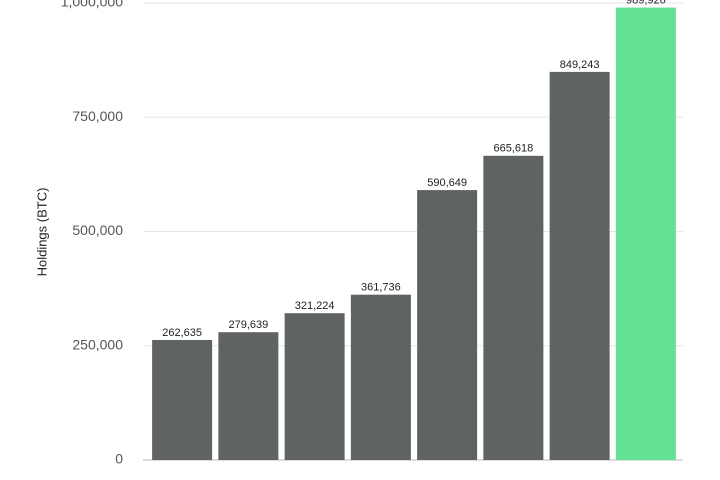 The height and width of the screenshot is (480, 720). What do you see at coordinates (646, 3) in the screenshot?
I see `value-label: 989,926` at bounding box center [646, 3].